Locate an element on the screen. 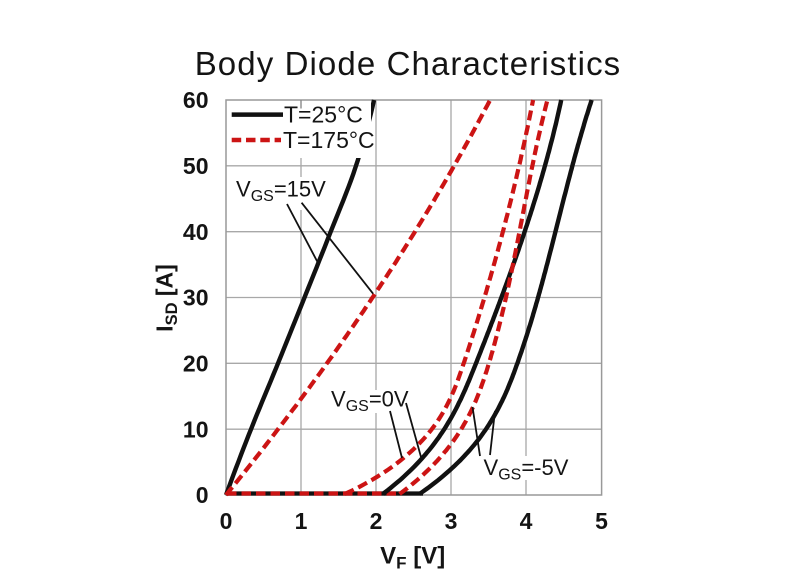  svg-text: 20 is located at coordinates (196, 364).